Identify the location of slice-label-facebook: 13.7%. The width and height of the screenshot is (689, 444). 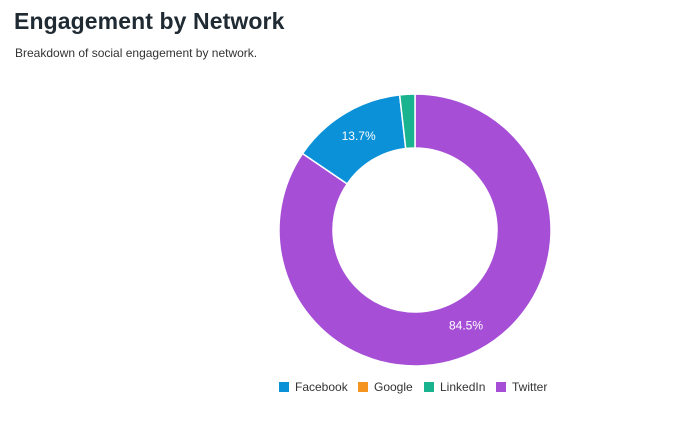
(359, 136).